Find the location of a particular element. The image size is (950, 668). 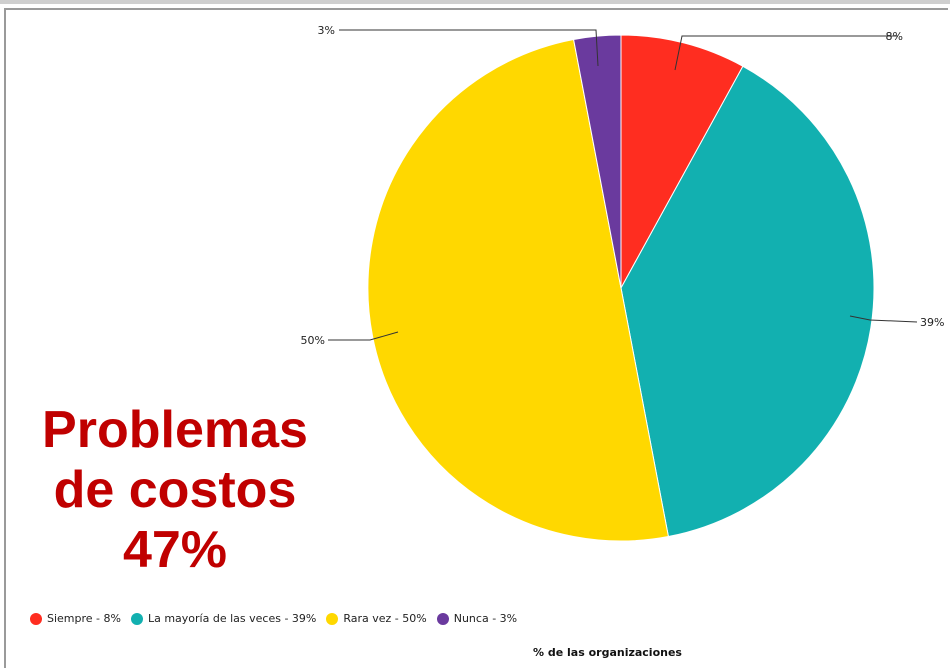

pie-slice-siempre is located at coordinates (682, 161).